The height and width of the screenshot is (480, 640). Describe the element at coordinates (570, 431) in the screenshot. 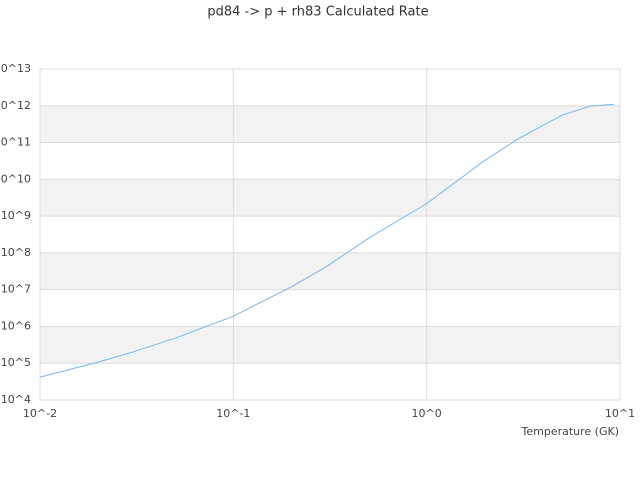

I see `x-axis-label: Temperature (GK)` at that location.